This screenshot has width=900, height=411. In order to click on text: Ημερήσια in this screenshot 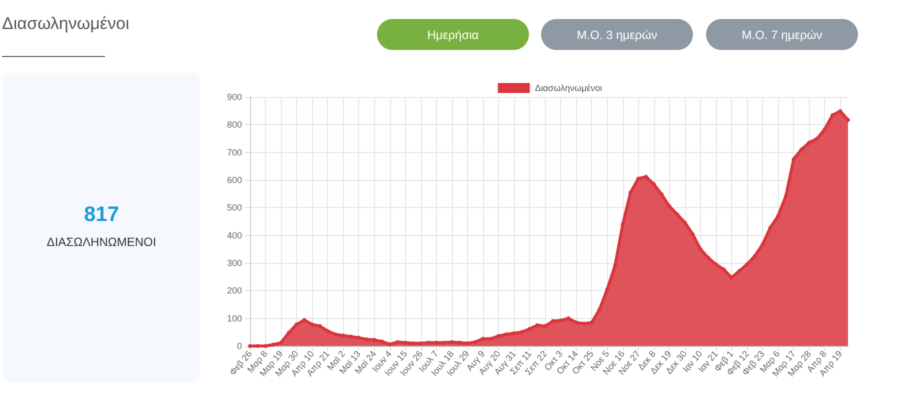, I will do `click(453, 34)`.